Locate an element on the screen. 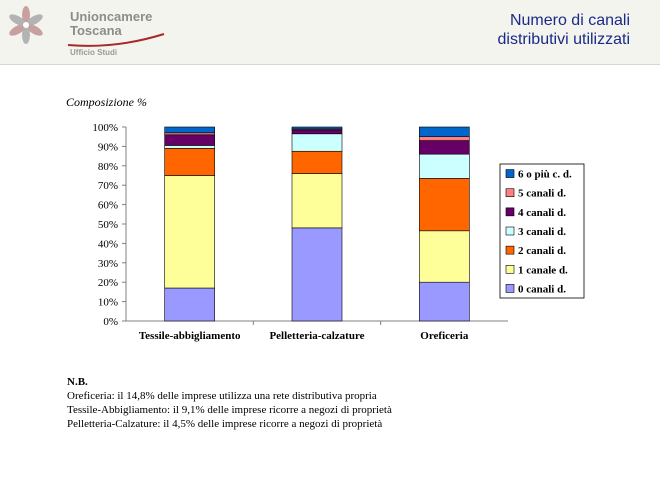 The width and height of the screenshot is (660, 480). y-tick-label: 80% is located at coordinates (108, 167).